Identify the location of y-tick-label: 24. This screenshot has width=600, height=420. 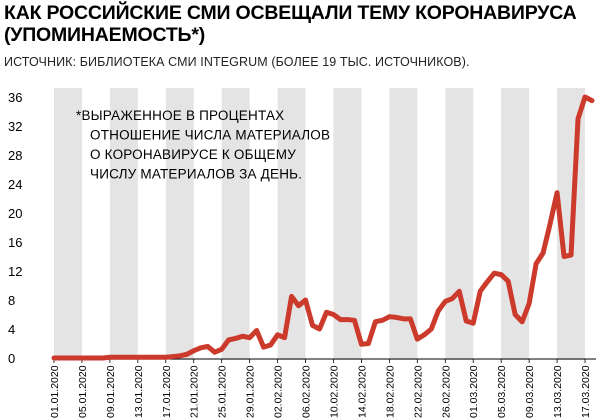
(15, 184).